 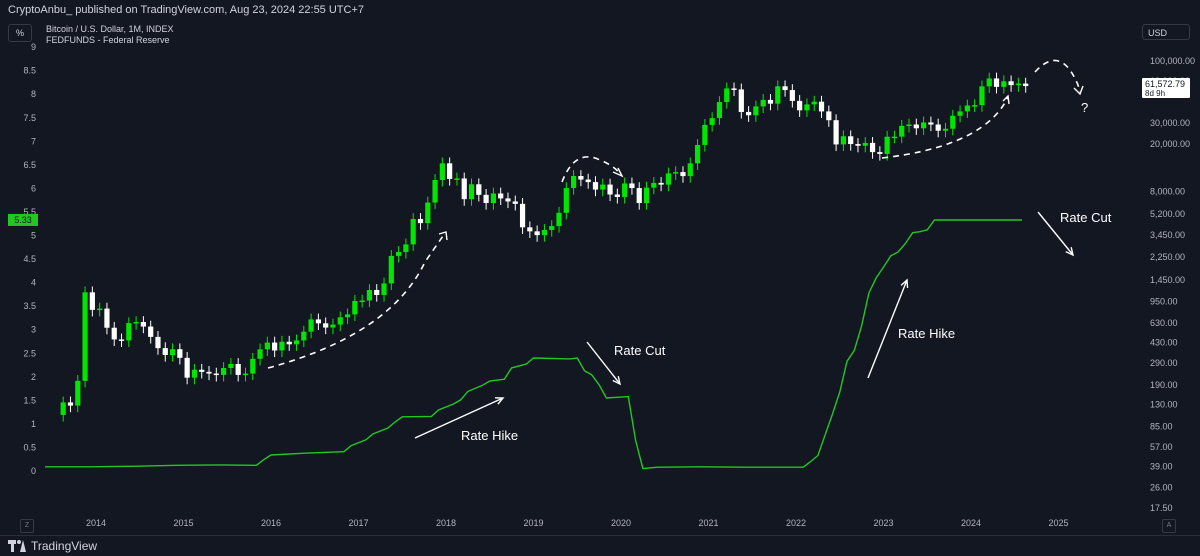 What do you see at coordinates (1161, 447) in the screenshot?
I see `right-tick-label: 57.00` at bounding box center [1161, 447].